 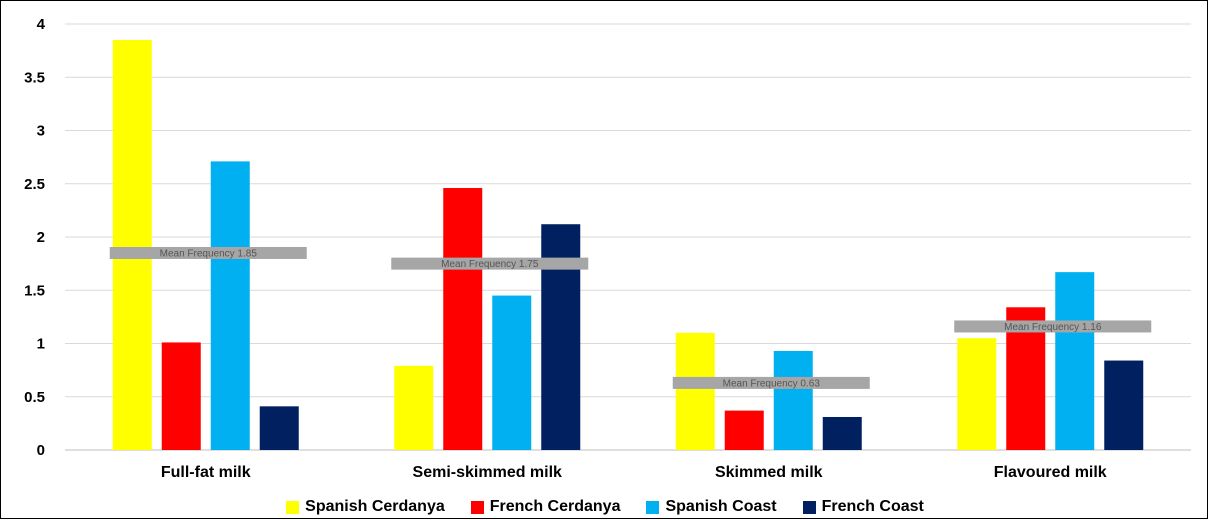 I want to click on legend-item-spanish-cerdanya: Spanish Cerdanya, so click(x=365, y=507).